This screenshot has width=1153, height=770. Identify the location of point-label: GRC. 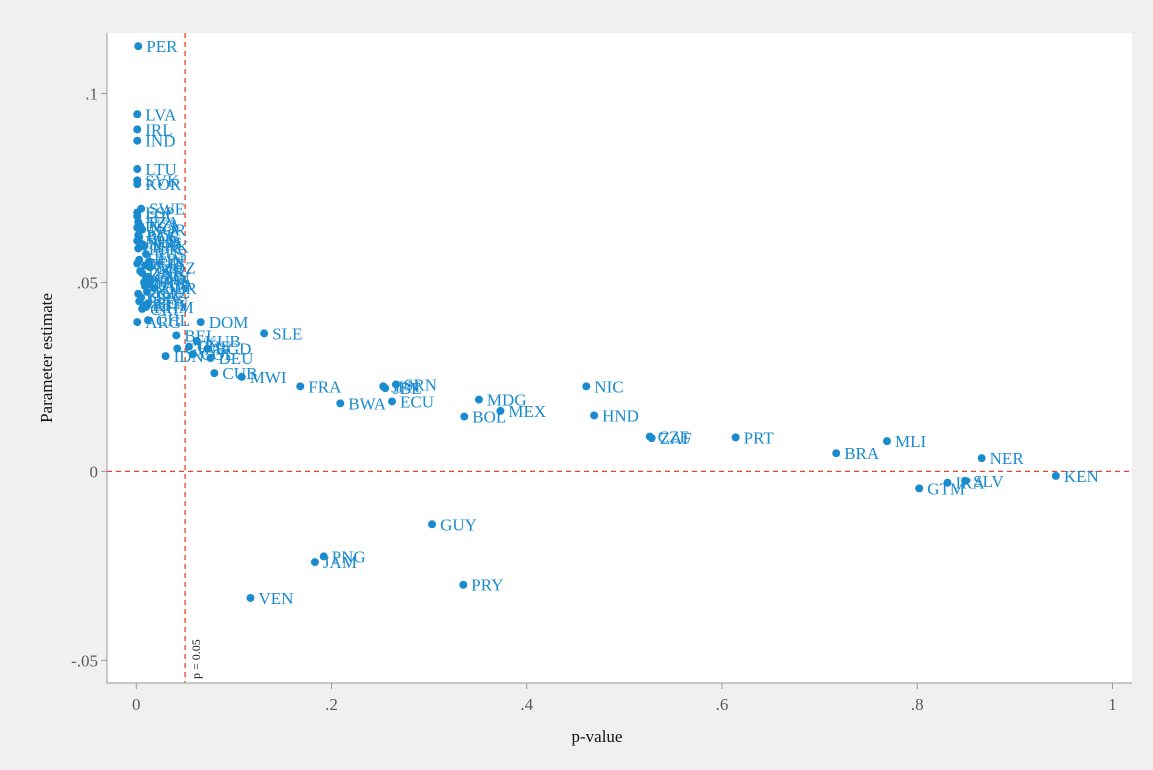
(166, 298).